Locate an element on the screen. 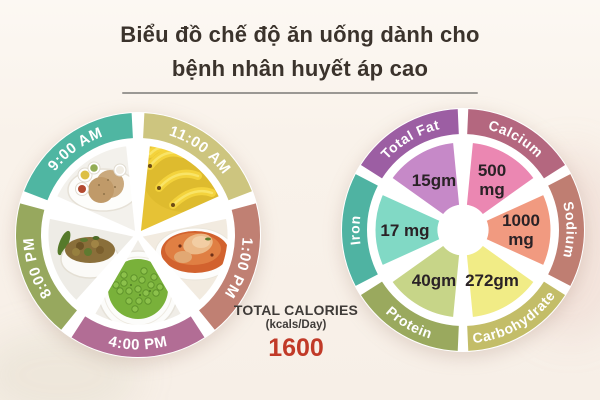 The image size is (600, 400). nutrient-wheel-value-total-fat: 15gm is located at coordinates (434, 180).